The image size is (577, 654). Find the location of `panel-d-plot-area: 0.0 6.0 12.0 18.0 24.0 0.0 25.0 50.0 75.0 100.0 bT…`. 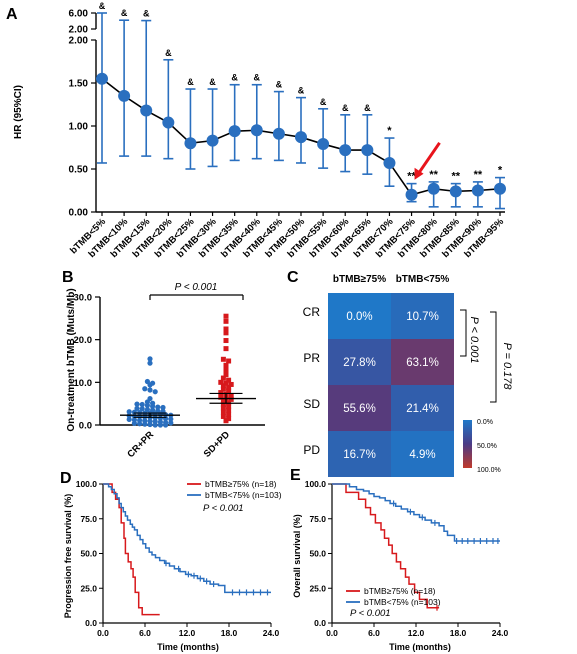

panel-d-plot-area: 0.0 6.0 12.0 18.0 24.0 0.0 25.0 50.0 75.0 100.0 bT… is located at coordinates (179, 558).